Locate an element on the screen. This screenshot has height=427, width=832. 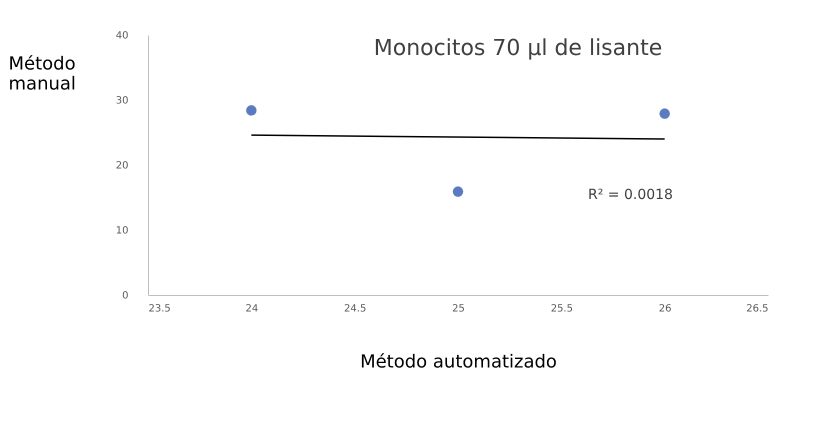
y-tick-label: 20 is located at coordinates (122, 166).